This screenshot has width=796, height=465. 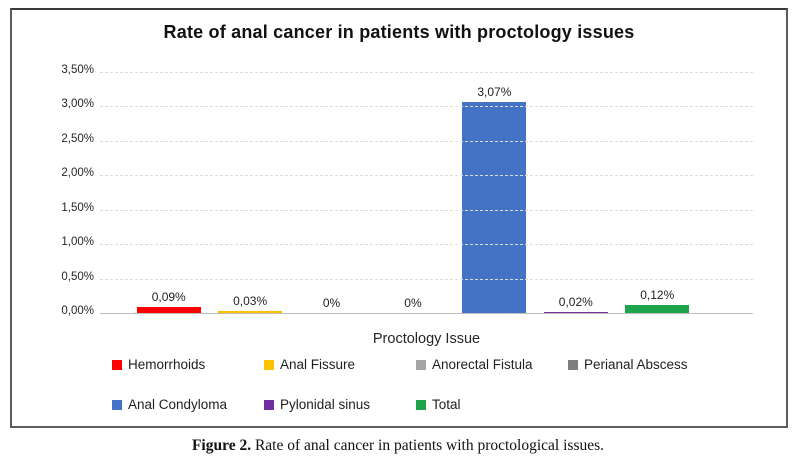 I want to click on bar-data-label: 3,07%, so click(x=494, y=91).